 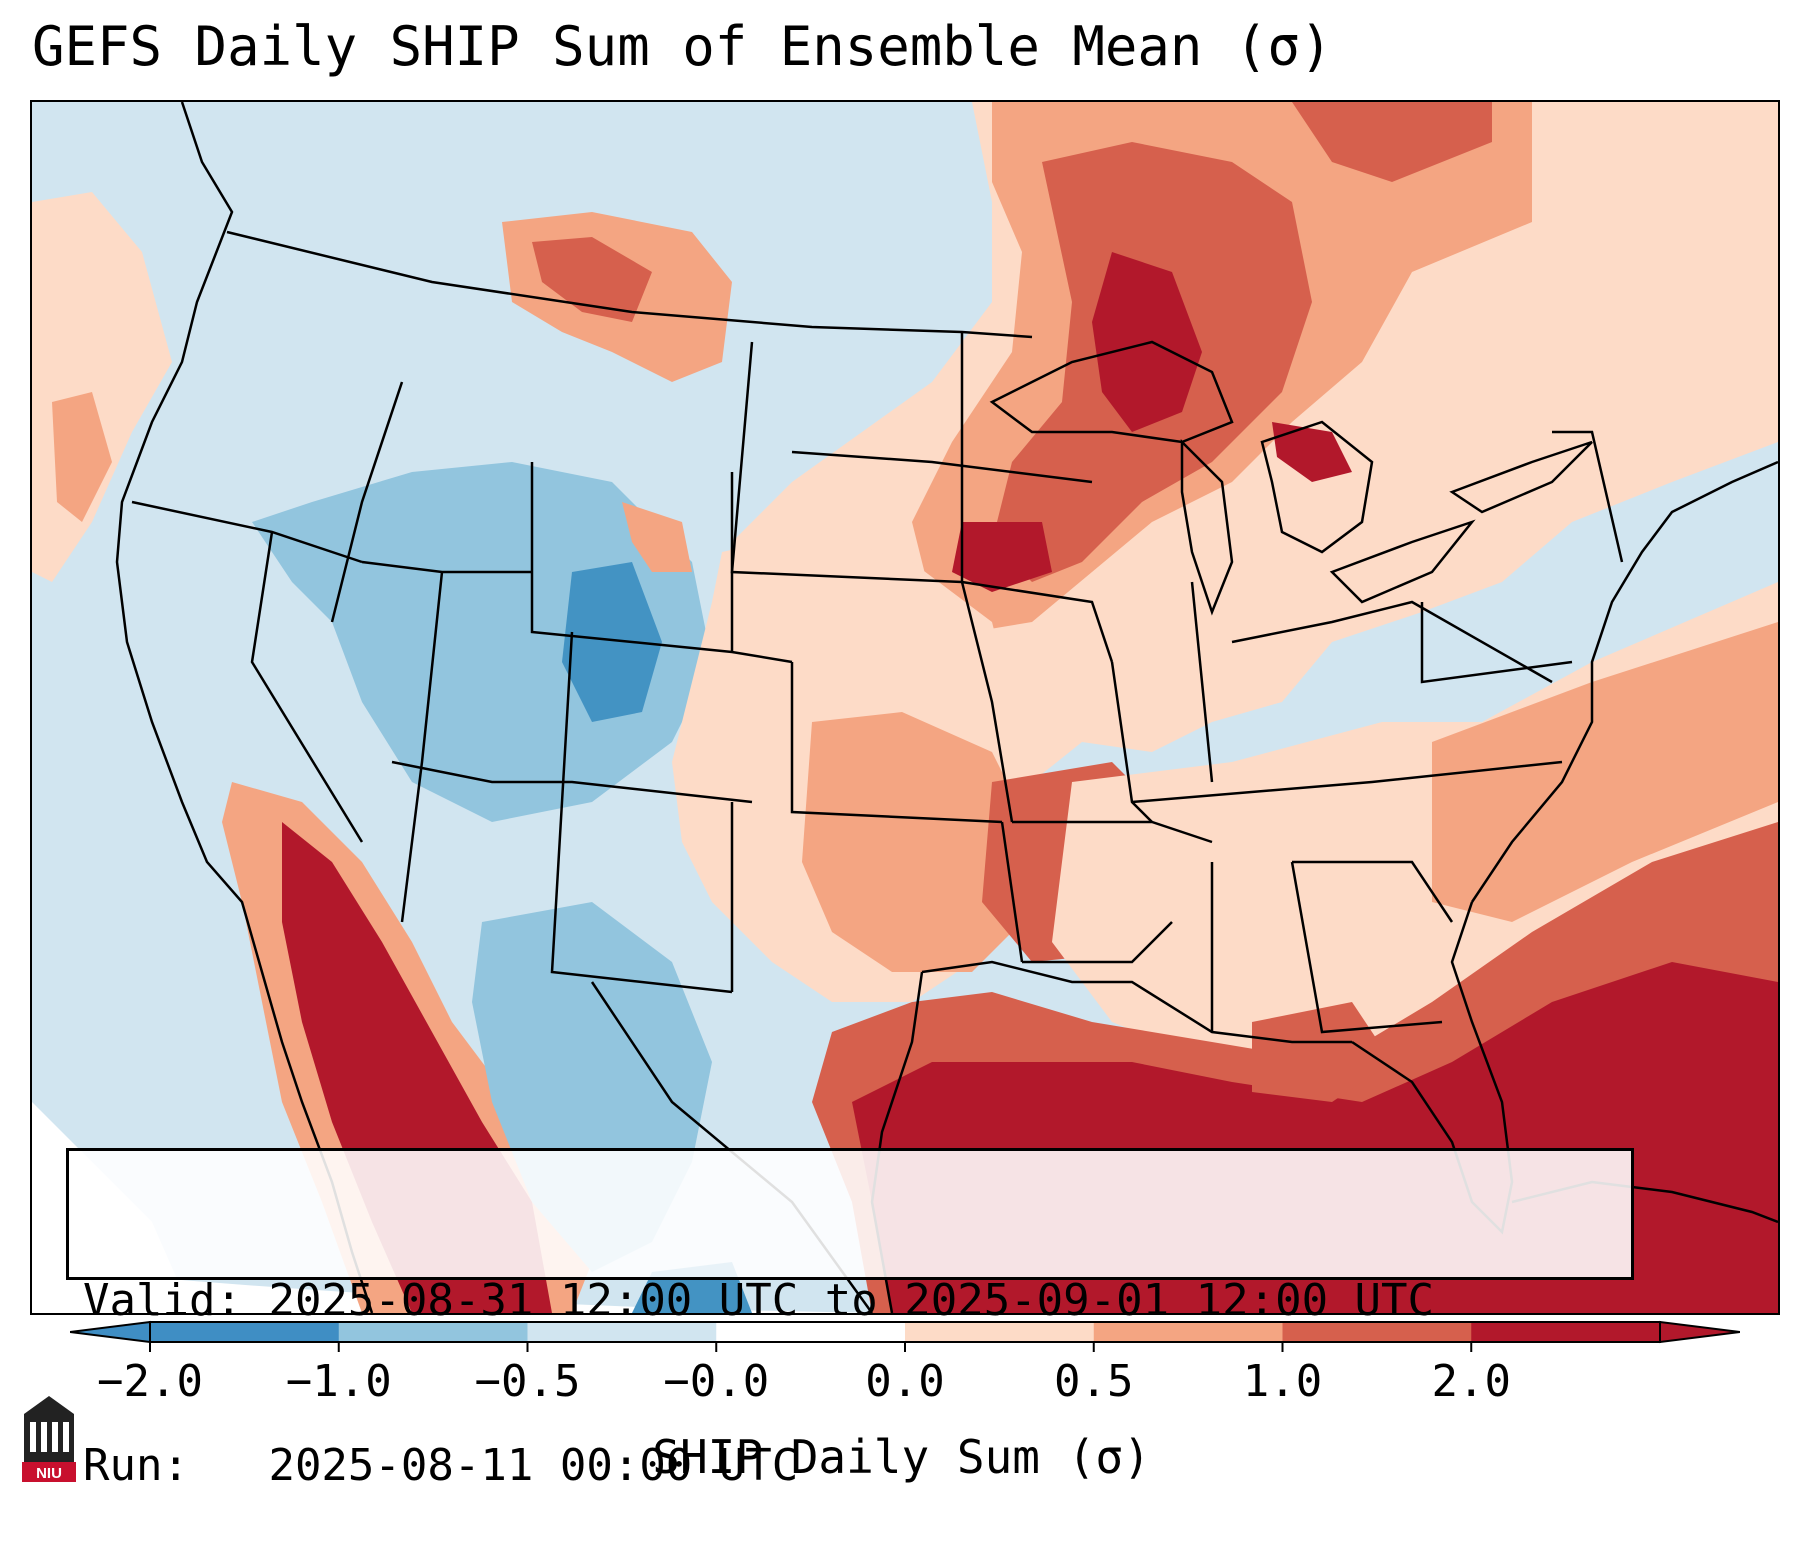 I want to click on run-label: Run:, so click(x=136, y=1465).